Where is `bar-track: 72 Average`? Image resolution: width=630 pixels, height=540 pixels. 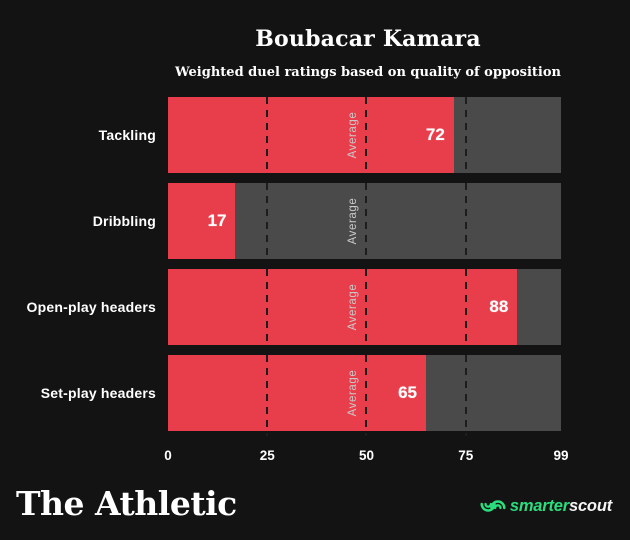 bar-track: 72 Average is located at coordinates (364, 135).